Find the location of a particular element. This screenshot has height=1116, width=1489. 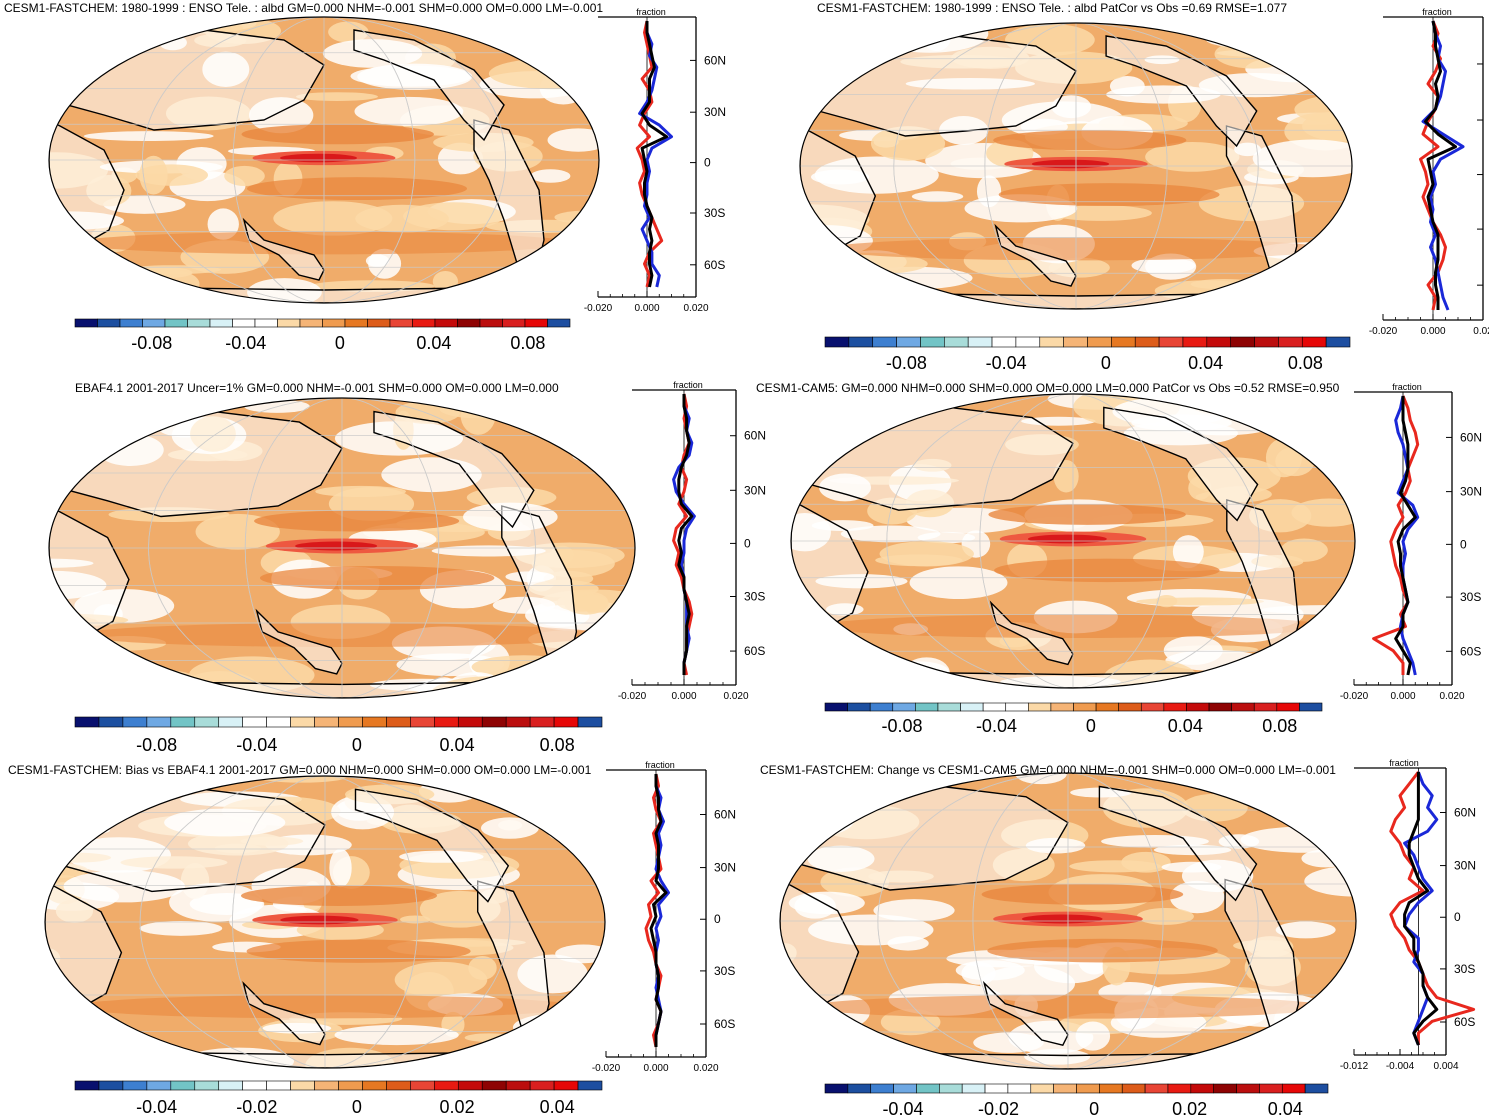

profile-panel: fraction -0.020 0.000 0.02 is located at coordinates (1429, 172).